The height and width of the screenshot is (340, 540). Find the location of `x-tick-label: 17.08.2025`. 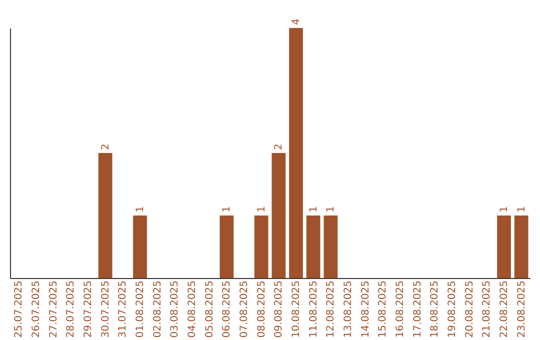

x-tick-label: 17.08.2025 is located at coordinates (418, 309).